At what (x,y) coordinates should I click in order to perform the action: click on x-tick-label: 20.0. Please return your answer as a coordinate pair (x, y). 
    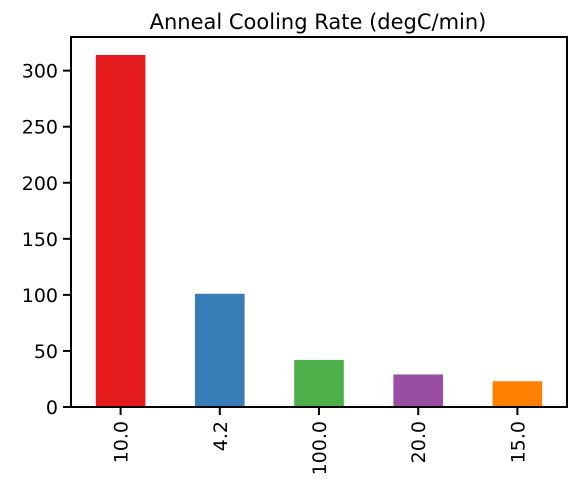
    Looking at the image, I should click on (419, 442).